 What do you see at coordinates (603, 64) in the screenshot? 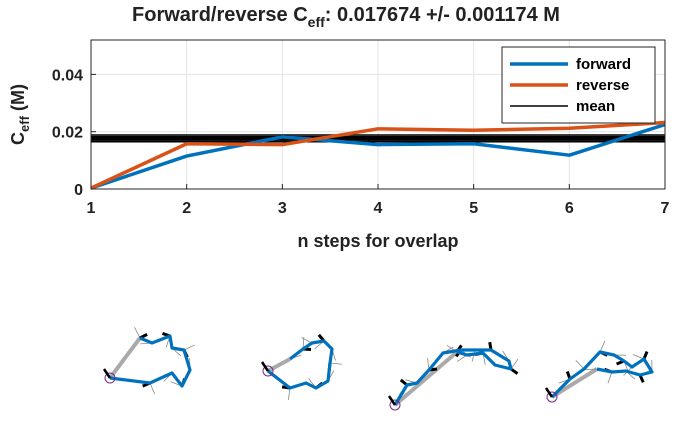
I see `legend-label-forward: forward` at bounding box center [603, 64].